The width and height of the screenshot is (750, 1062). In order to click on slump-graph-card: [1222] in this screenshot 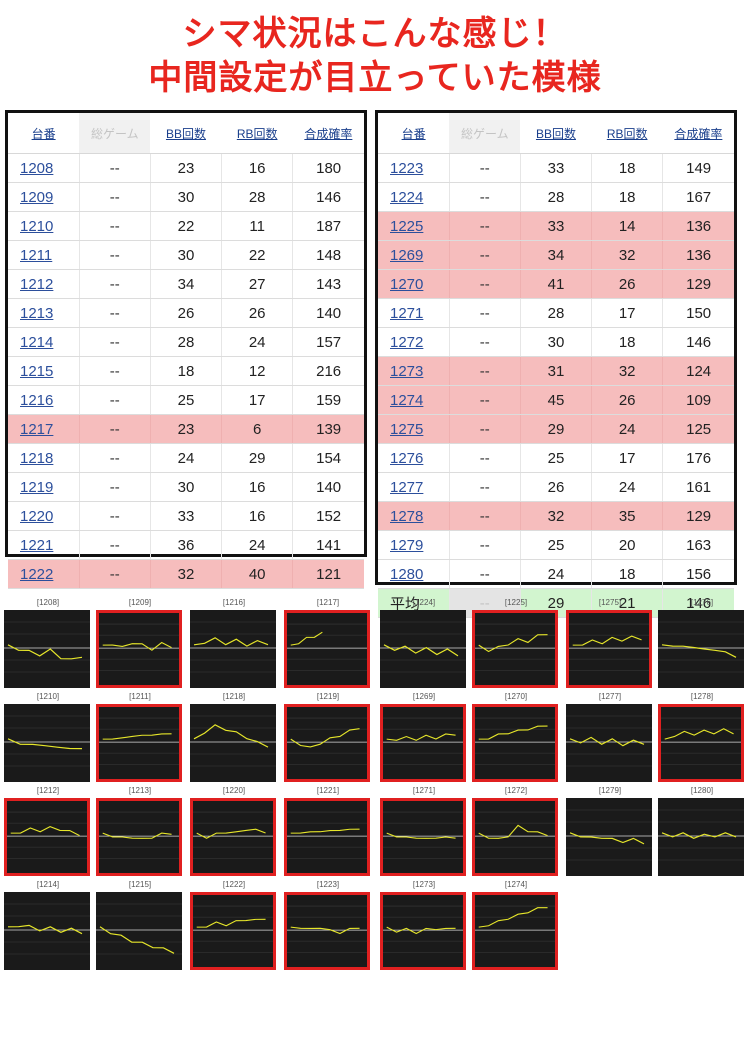, I will do `click(234, 926)`.